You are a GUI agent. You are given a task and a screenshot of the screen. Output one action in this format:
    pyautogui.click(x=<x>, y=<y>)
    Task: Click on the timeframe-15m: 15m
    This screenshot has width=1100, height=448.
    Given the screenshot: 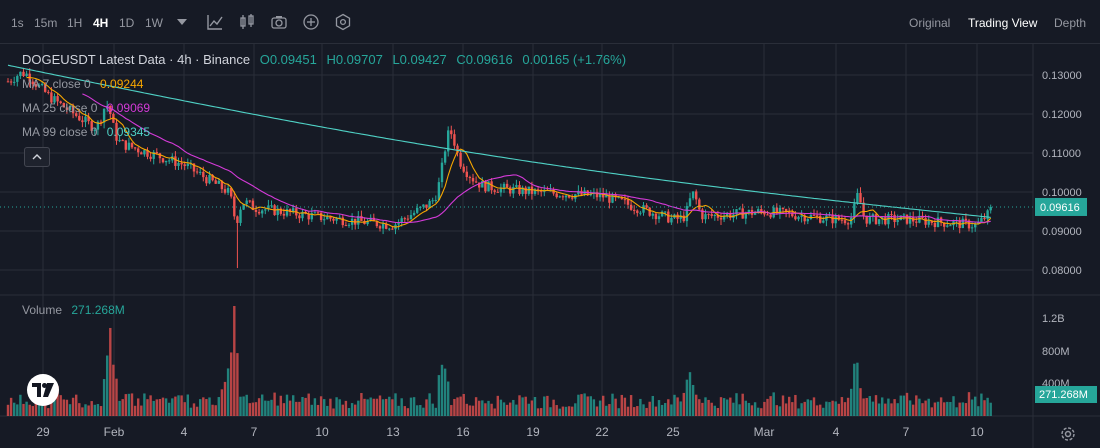 What is the action you would take?
    pyautogui.click(x=46, y=23)
    